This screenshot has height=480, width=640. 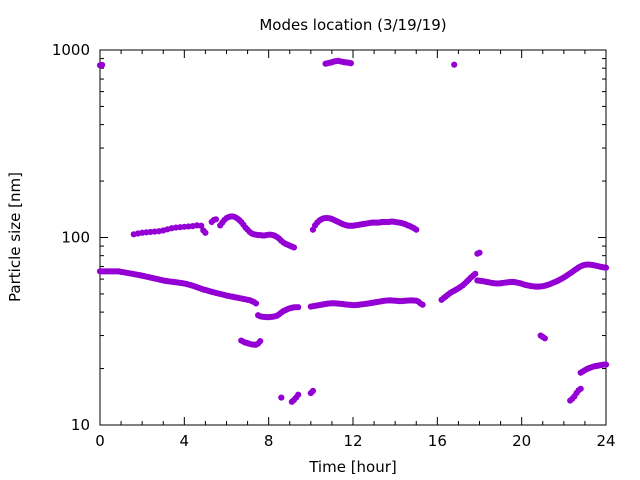 I want to click on x-tick-label: 12, so click(x=352, y=441).